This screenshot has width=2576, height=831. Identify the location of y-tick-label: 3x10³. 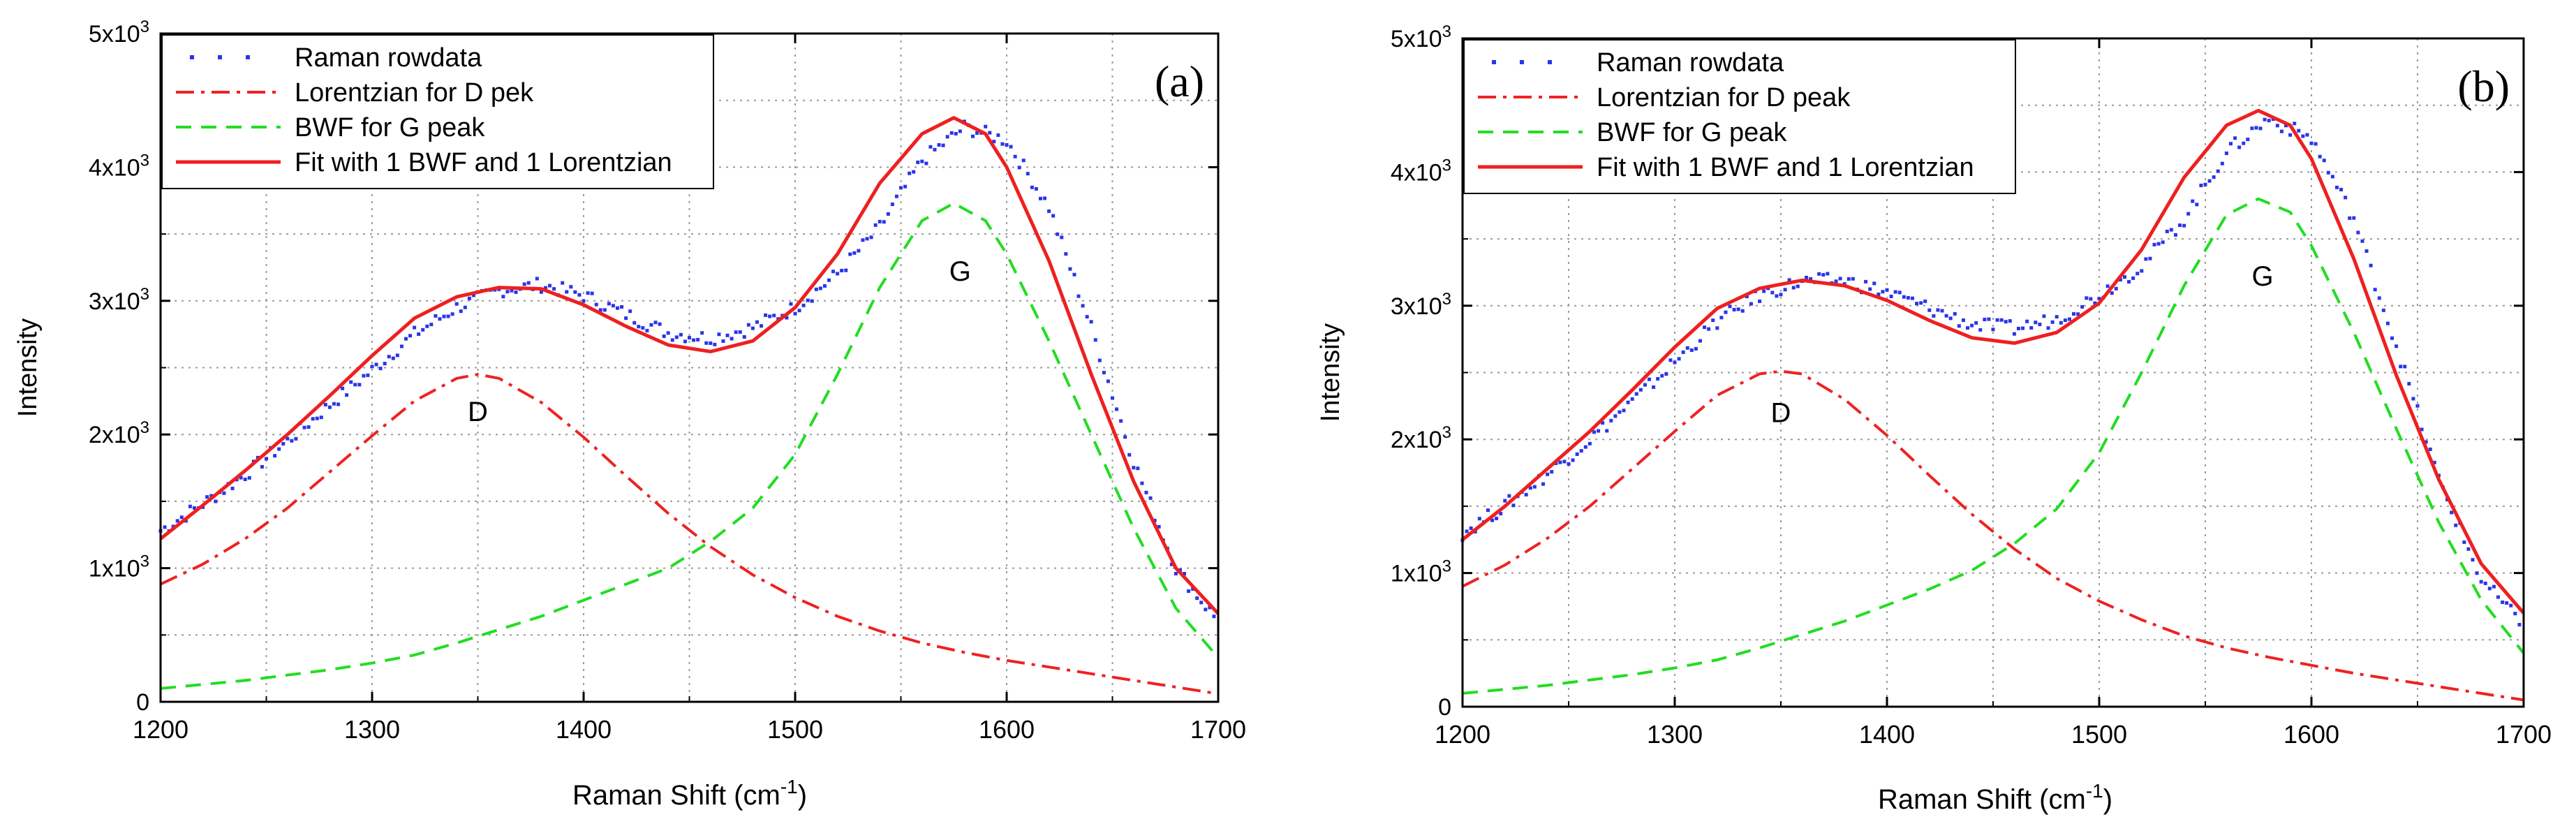
(119, 300).